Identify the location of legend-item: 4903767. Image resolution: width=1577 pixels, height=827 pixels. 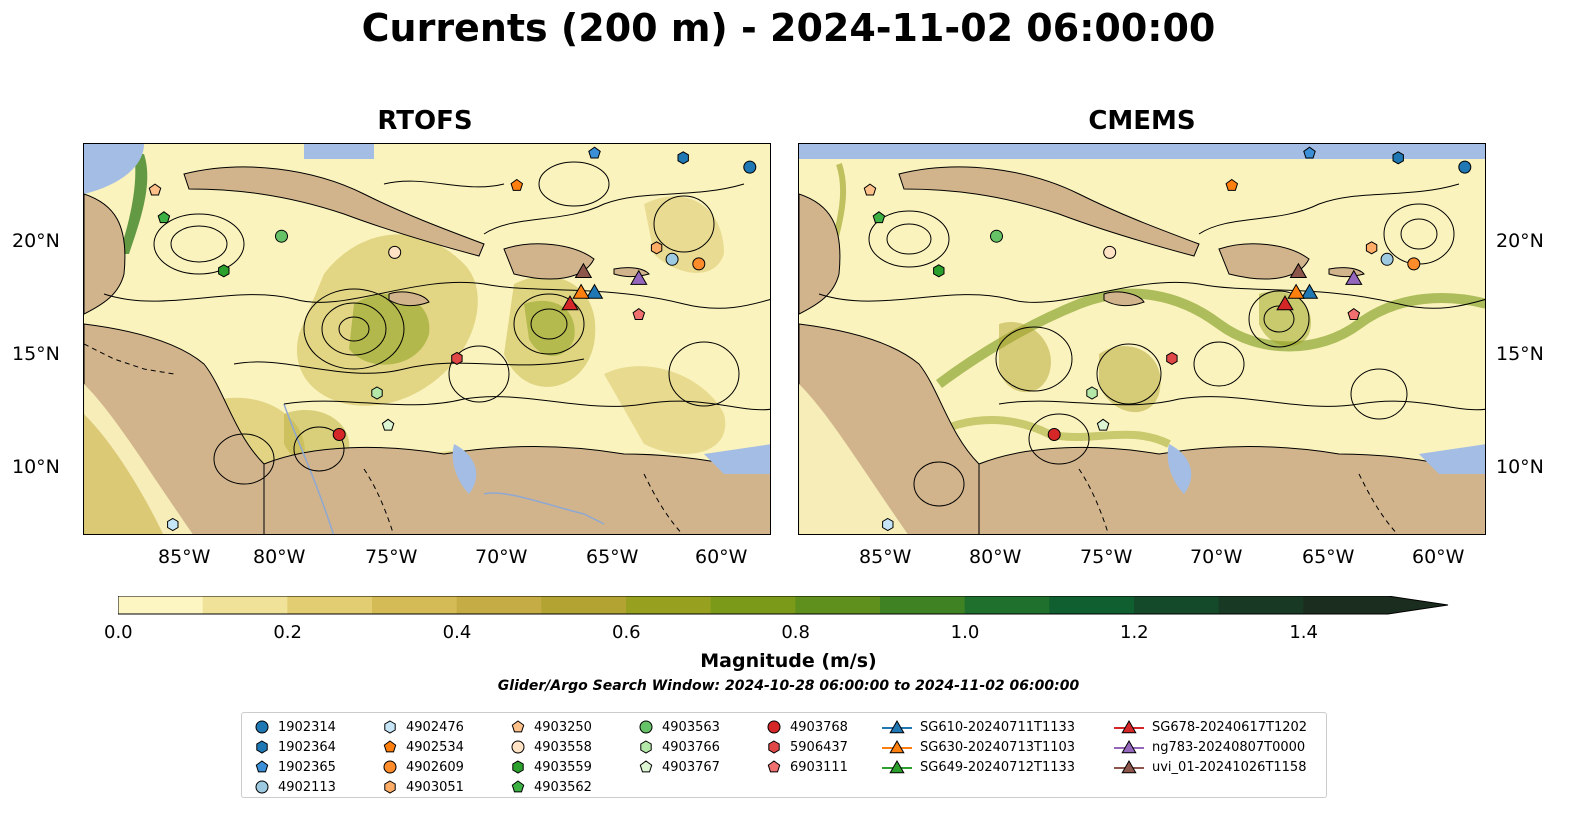
(679, 767).